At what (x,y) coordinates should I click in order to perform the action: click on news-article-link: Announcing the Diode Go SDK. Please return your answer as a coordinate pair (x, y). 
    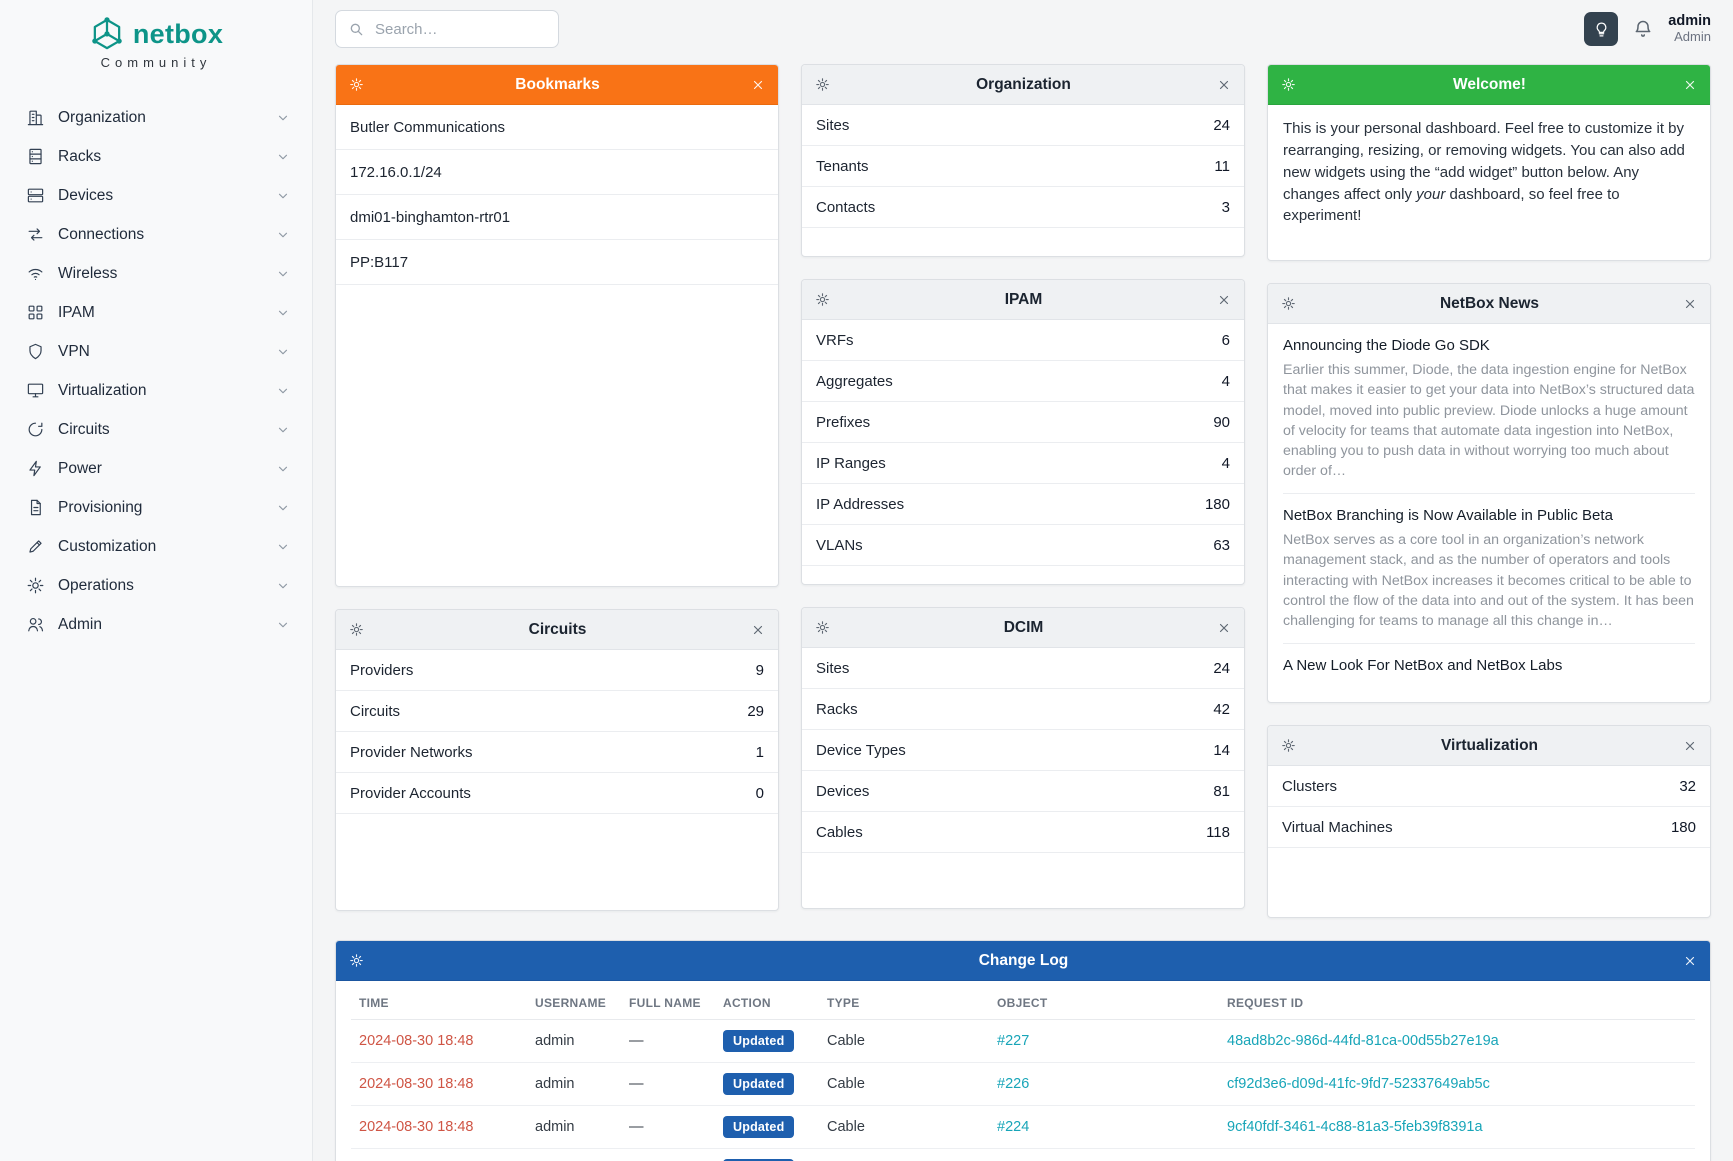
    Looking at the image, I should click on (1386, 346).